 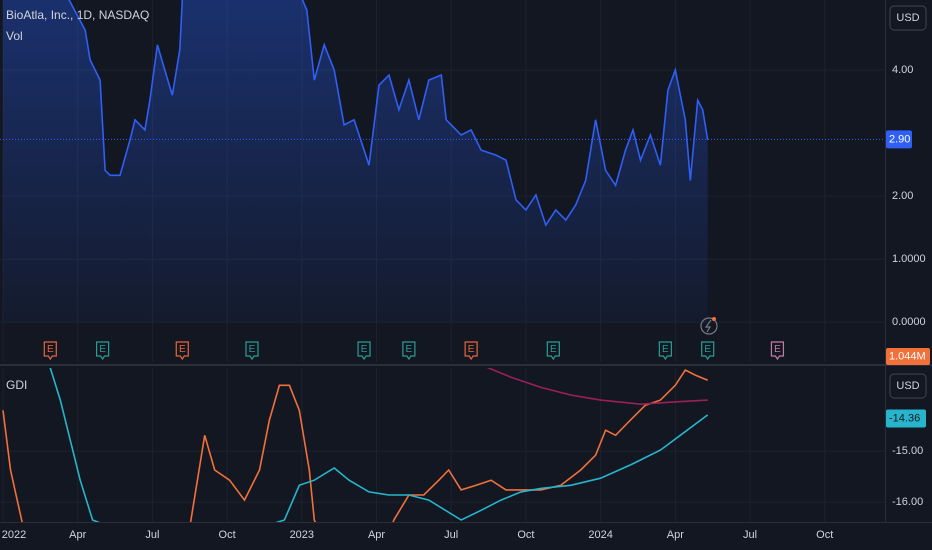 I want to click on indicator-line, so click(x=597, y=387).